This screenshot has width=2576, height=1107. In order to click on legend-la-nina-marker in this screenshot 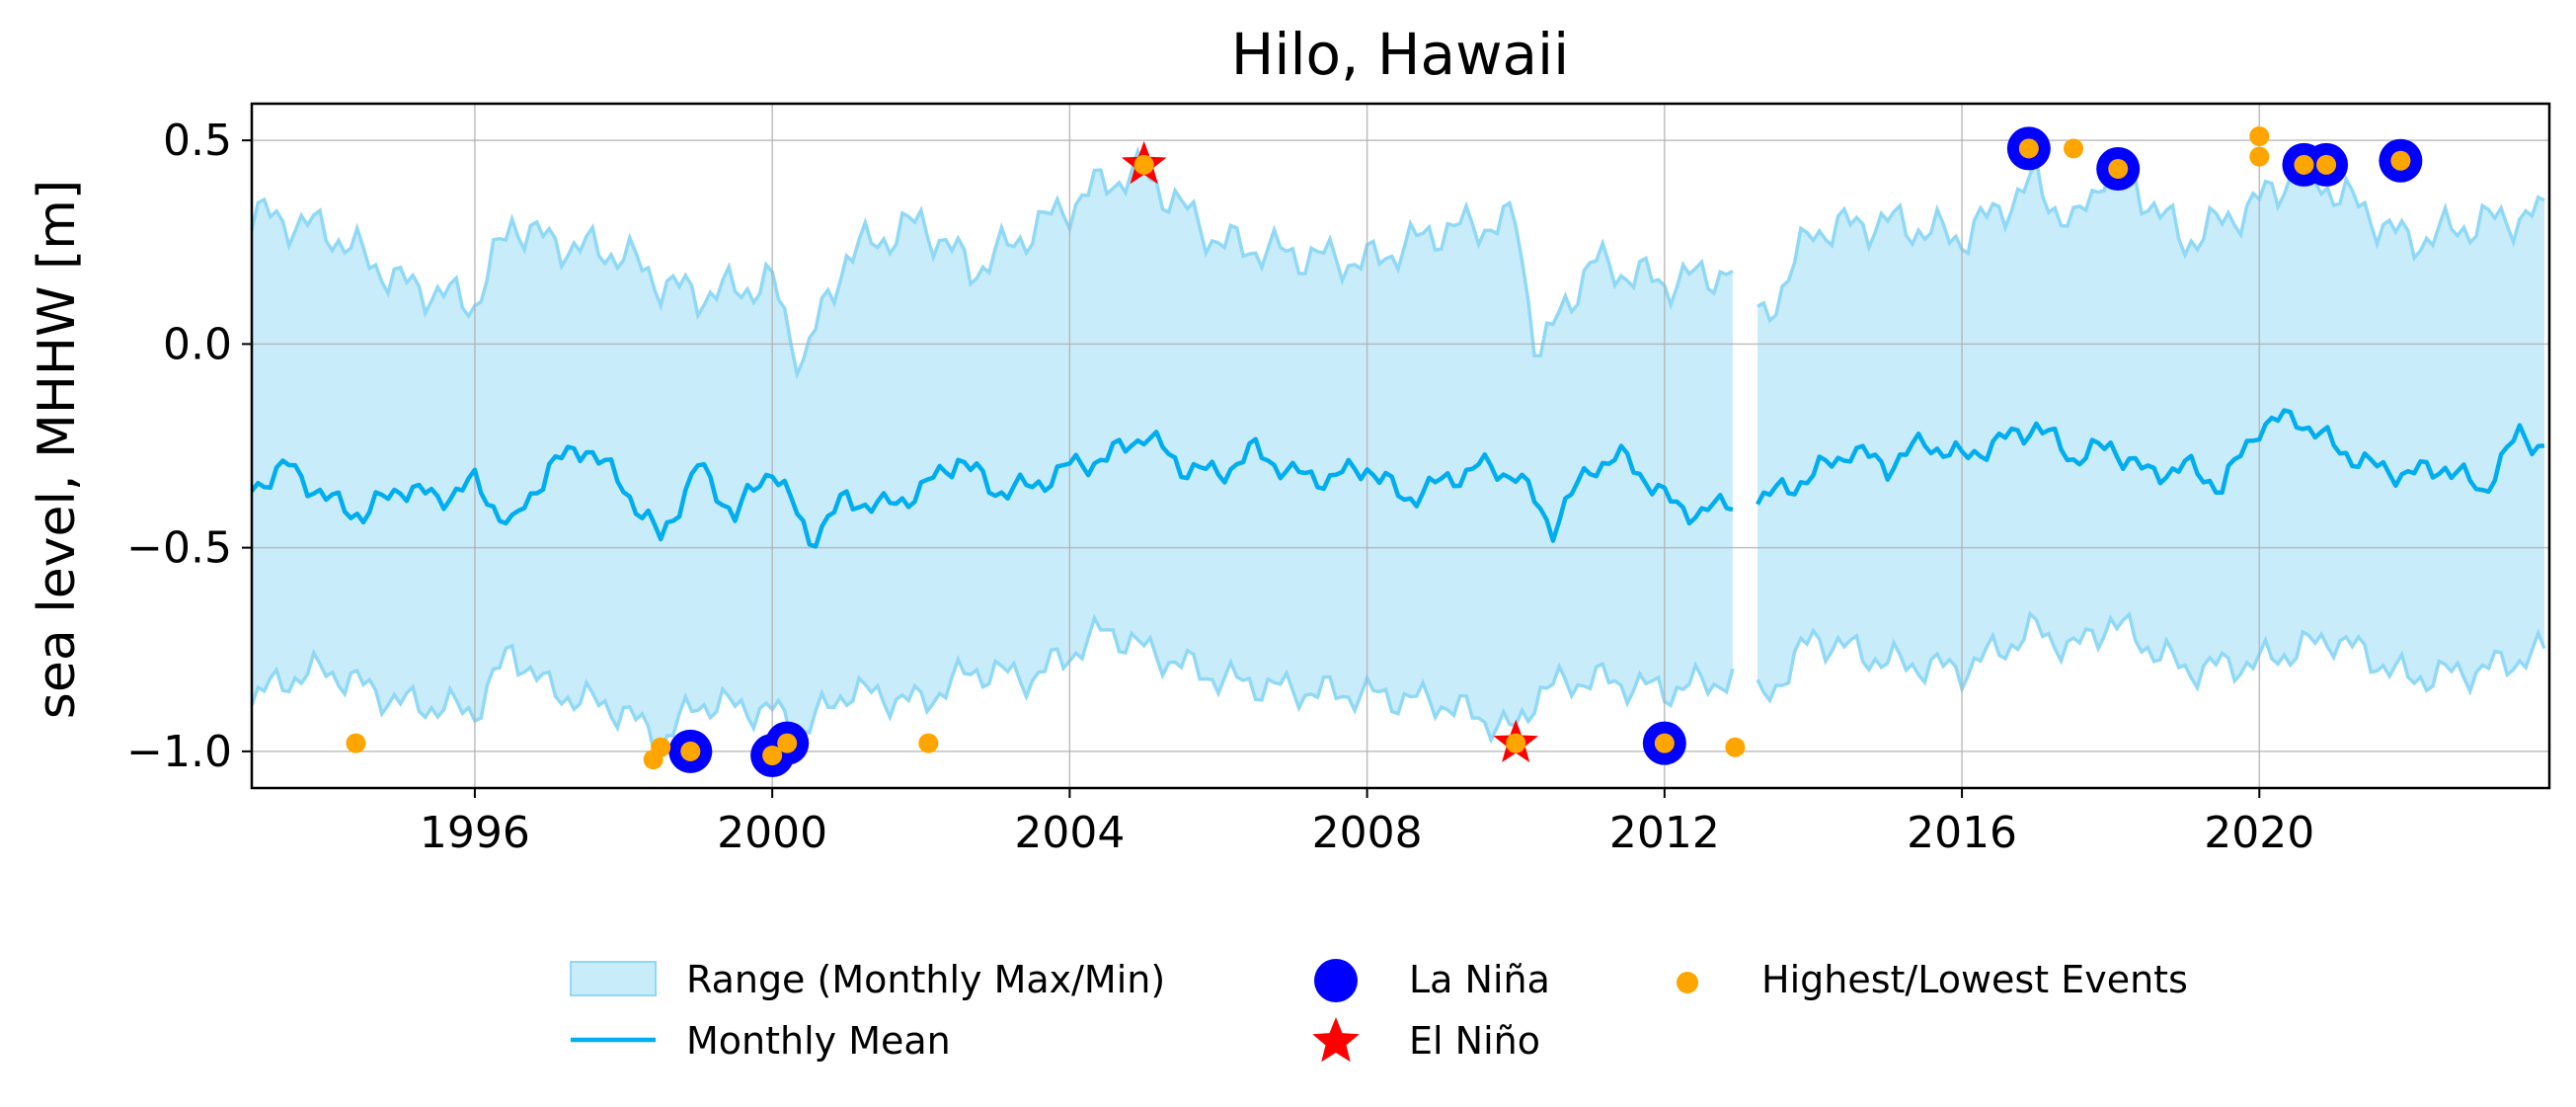, I will do `click(1336, 980)`.